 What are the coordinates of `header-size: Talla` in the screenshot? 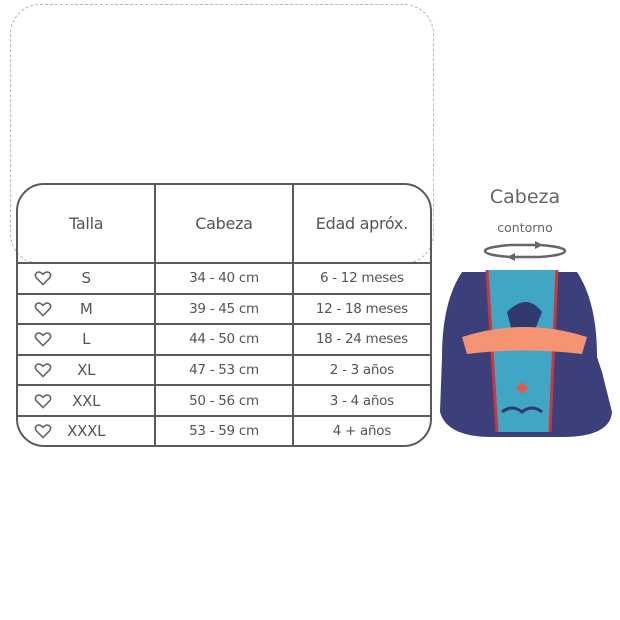 It's located at (87, 224).